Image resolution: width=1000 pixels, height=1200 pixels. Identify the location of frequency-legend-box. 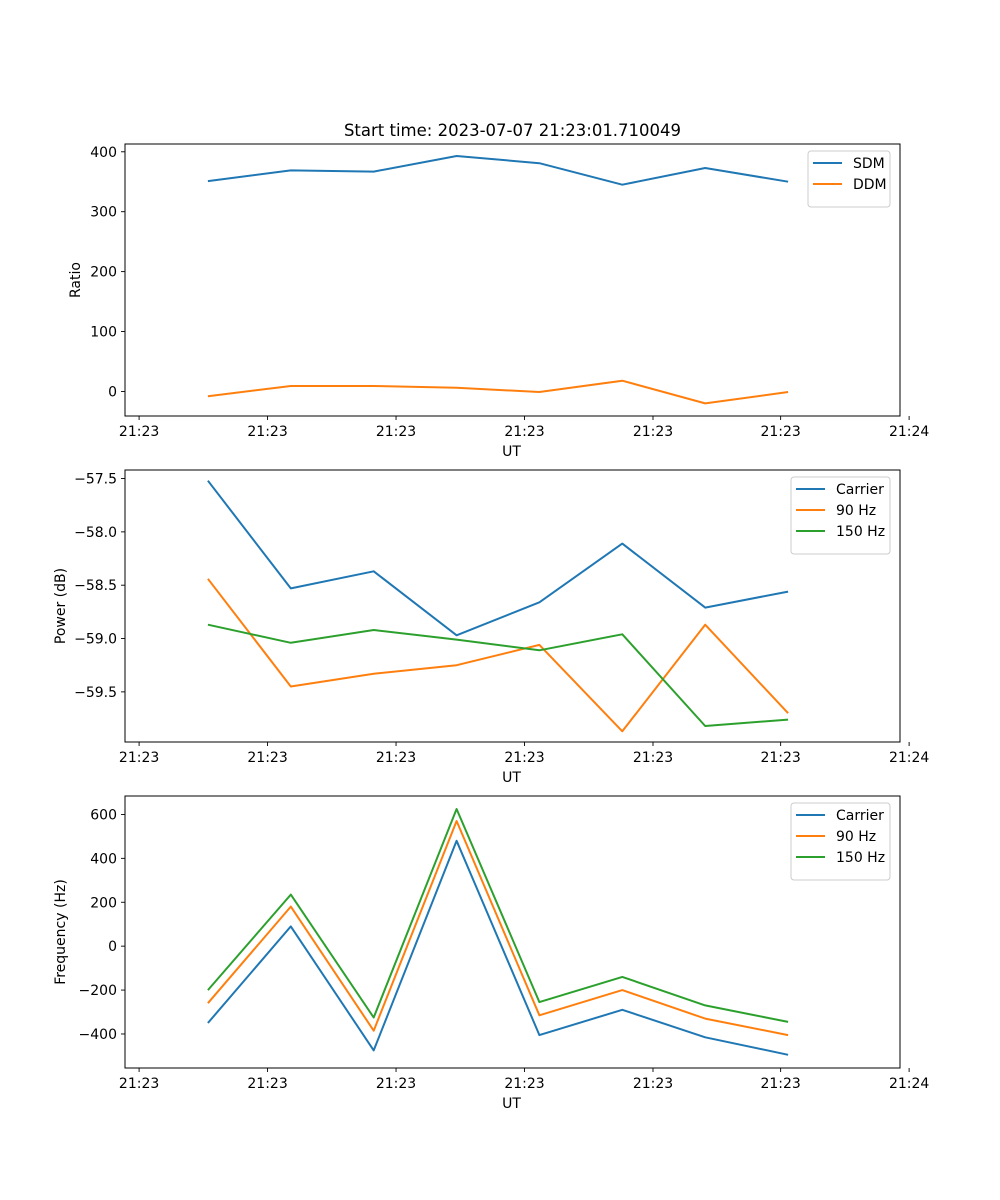
(840, 841).